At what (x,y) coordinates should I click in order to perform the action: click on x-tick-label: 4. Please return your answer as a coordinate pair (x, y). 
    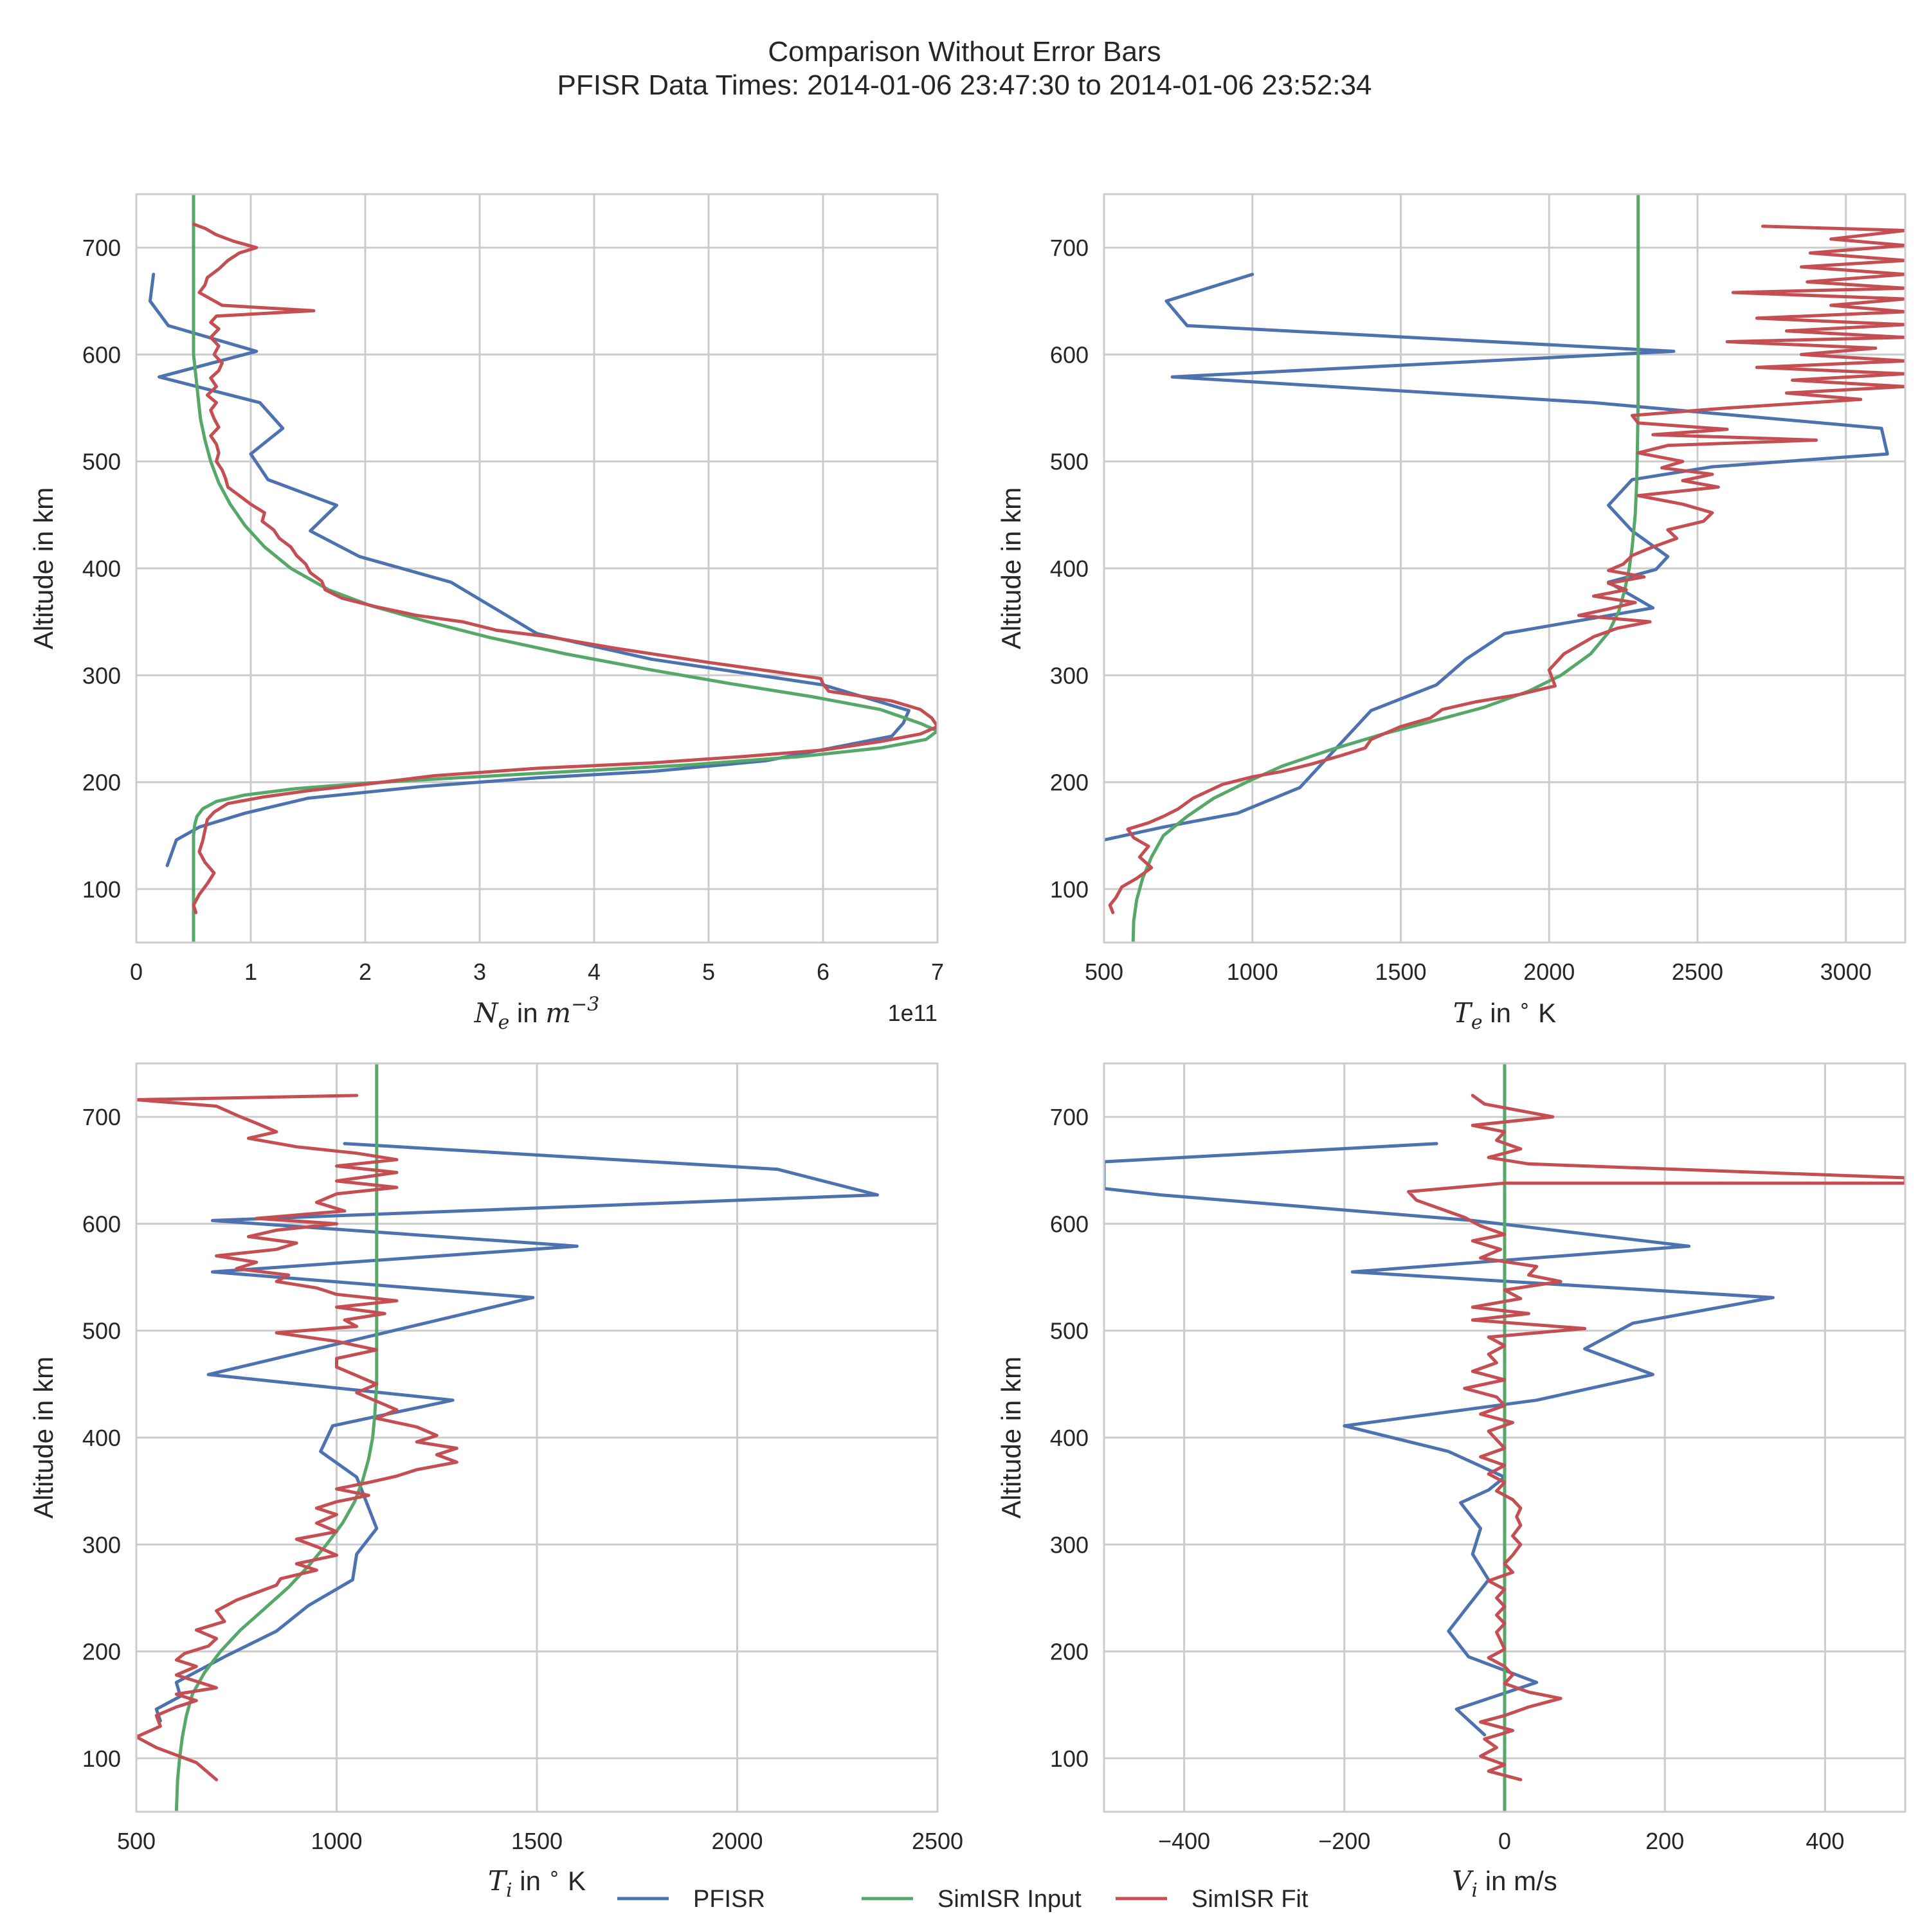
    Looking at the image, I should click on (594, 972).